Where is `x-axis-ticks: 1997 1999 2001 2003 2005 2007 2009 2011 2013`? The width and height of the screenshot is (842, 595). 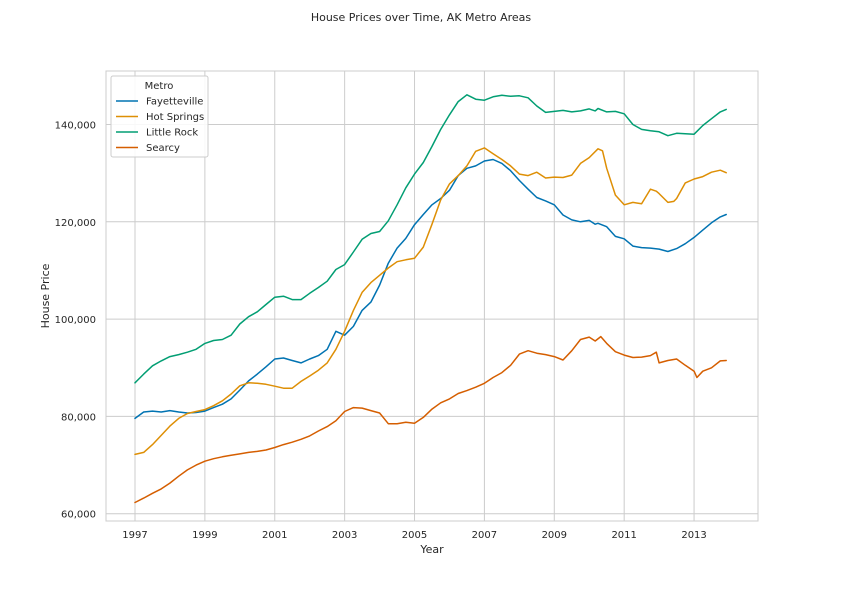
x-axis-ticks: 1997 1999 2001 2003 2005 2007 2009 2011 2013 is located at coordinates (414, 535).